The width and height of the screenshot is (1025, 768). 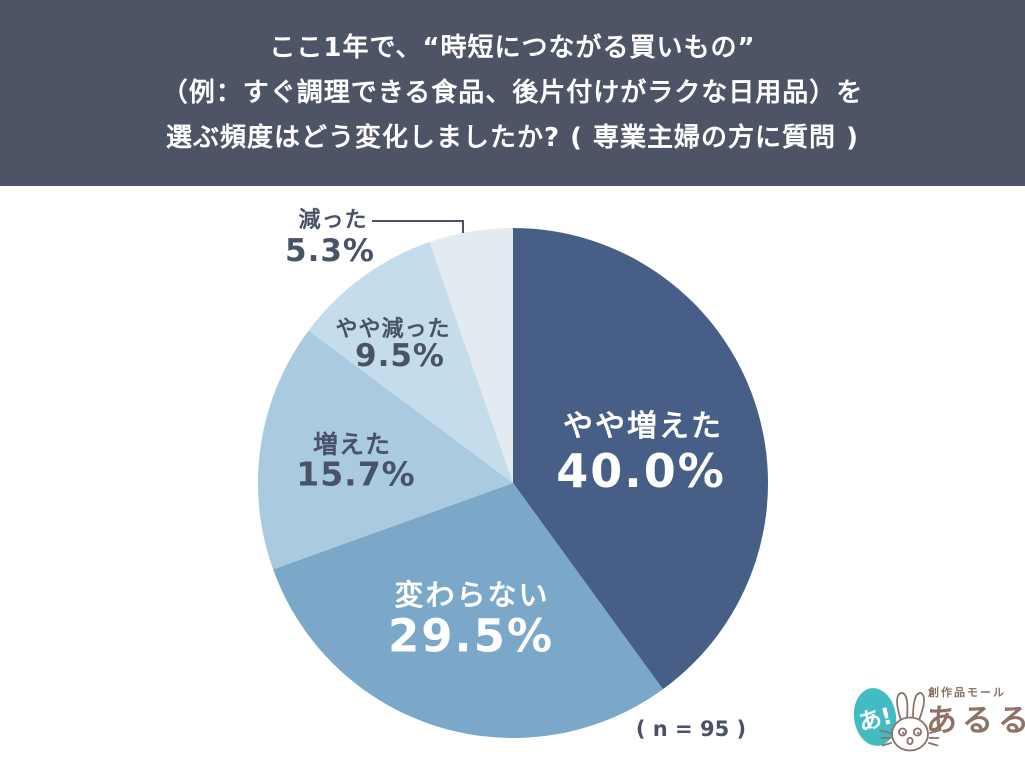 I want to click on rabbit-icon, so click(x=910, y=722).